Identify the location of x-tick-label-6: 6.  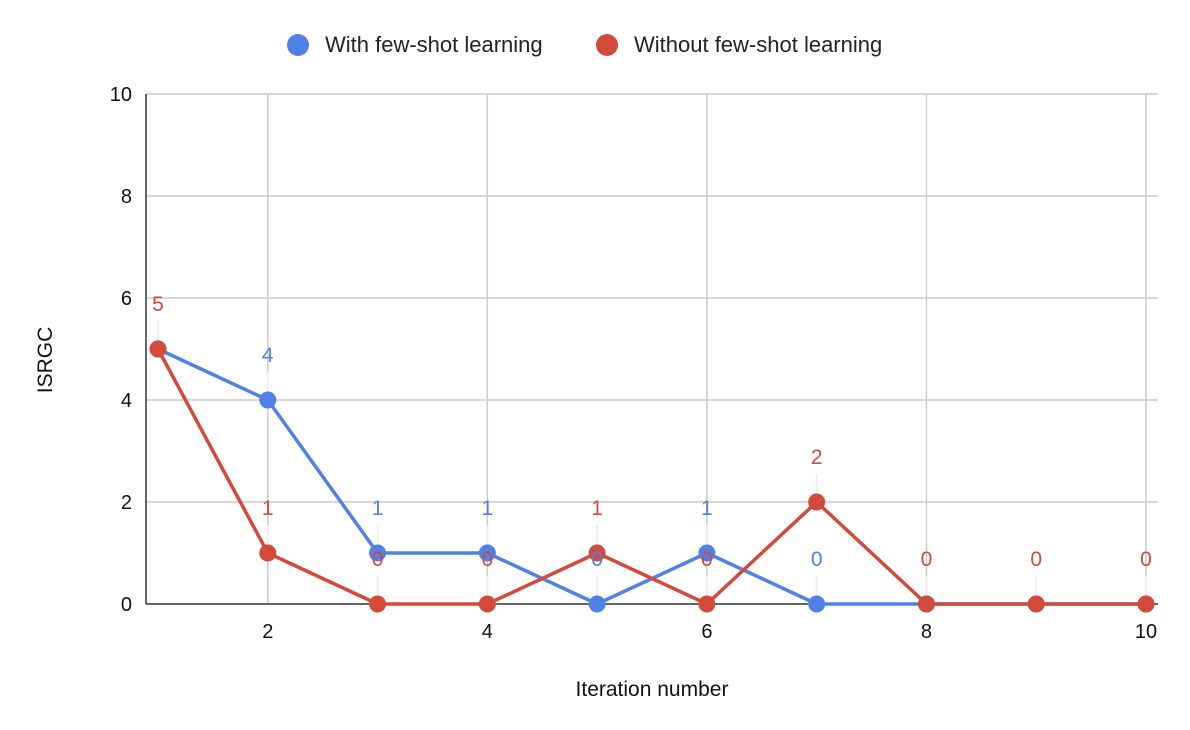
(706, 632).